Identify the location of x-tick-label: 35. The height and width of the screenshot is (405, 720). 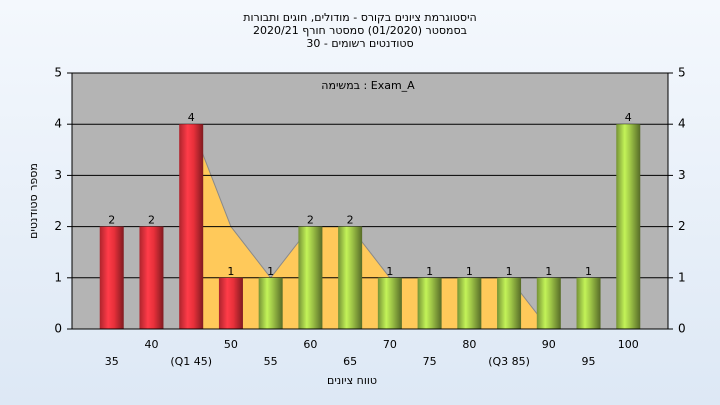
(112, 361).